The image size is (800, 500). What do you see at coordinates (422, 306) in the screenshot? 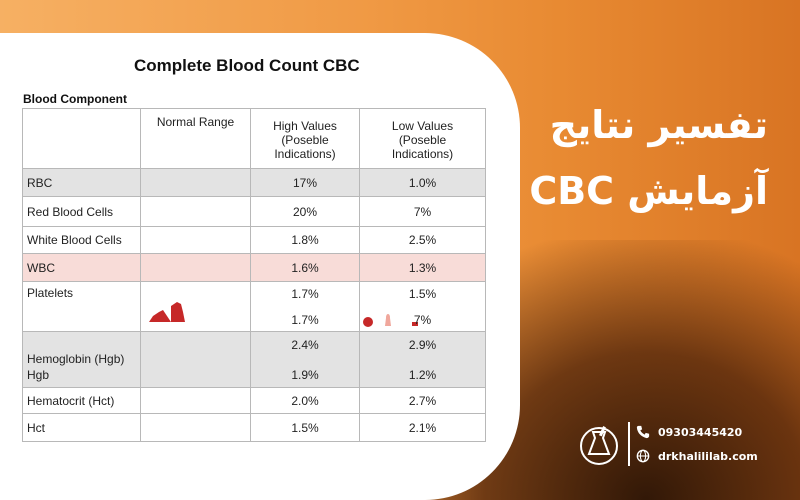
I see `row-low-pair: 1.5% 7%` at bounding box center [422, 306].